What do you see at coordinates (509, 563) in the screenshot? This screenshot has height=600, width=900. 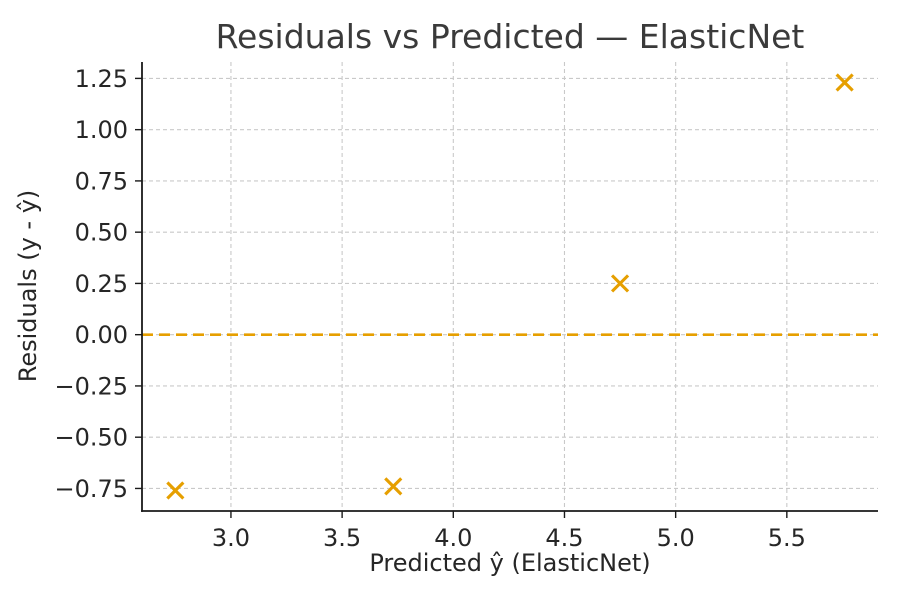 I see `x-axis-label: Predicted ŷ (ElasticNet)` at bounding box center [509, 563].